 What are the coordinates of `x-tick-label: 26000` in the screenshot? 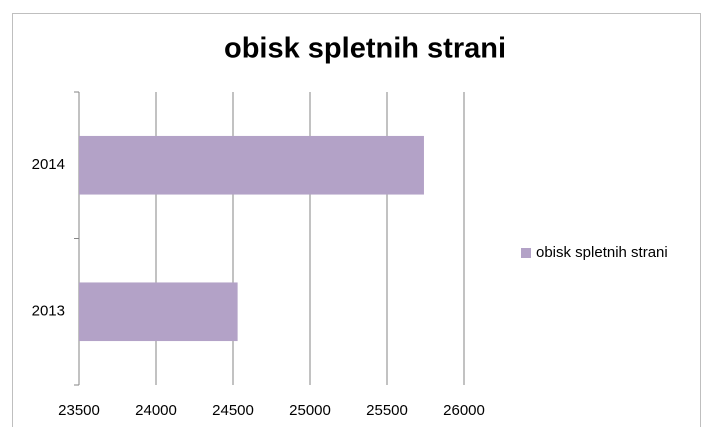 It's located at (464, 410).